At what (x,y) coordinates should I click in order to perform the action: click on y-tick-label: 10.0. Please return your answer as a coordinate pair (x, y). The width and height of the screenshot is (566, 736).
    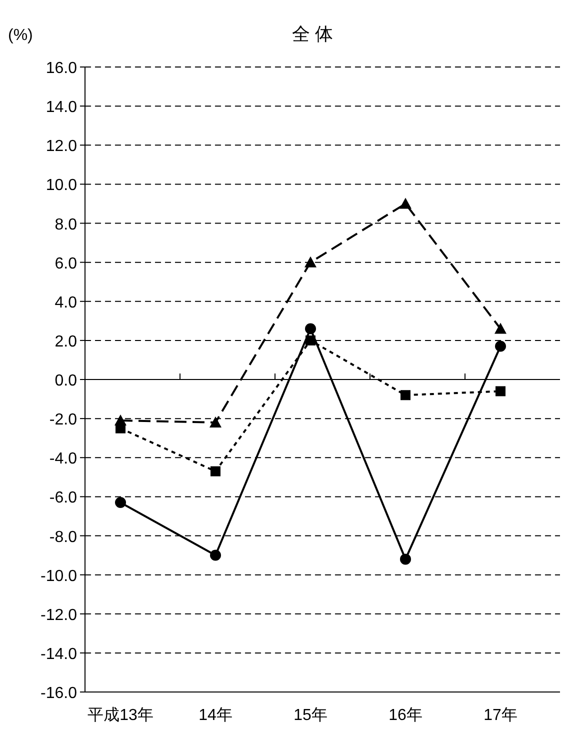
    Looking at the image, I should click on (62, 185).